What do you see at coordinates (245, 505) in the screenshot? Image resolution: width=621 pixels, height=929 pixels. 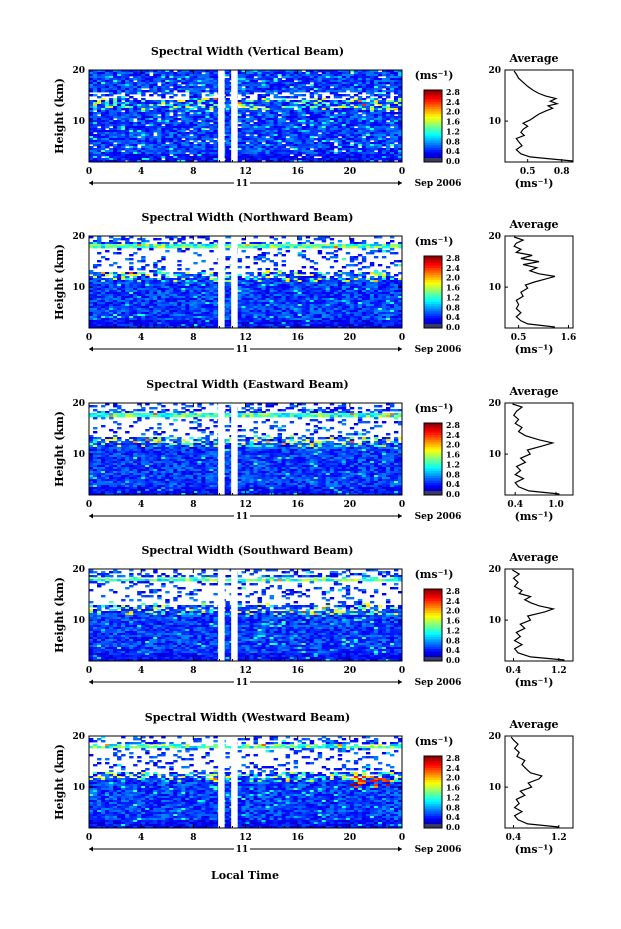 I see `x-tick-label: 12` at bounding box center [245, 505].